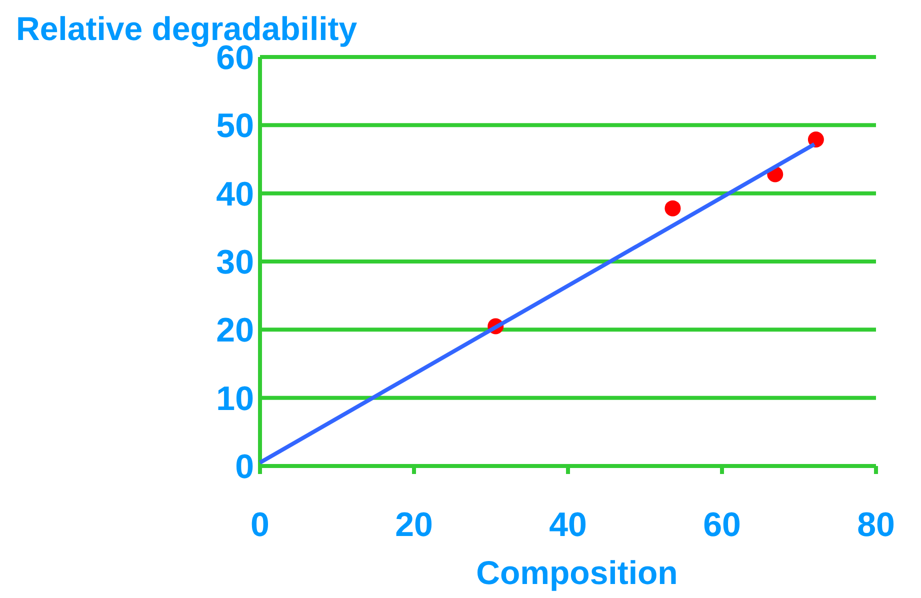 This screenshot has height=598, width=921. I want to click on y-tick-label: 10, so click(235, 399).